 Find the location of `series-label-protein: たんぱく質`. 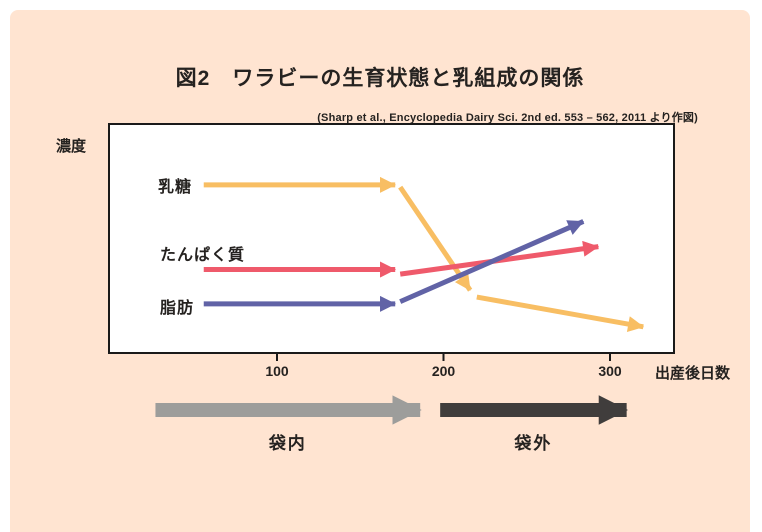

series-label-protein: たんぱく質 is located at coordinates (203, 255).